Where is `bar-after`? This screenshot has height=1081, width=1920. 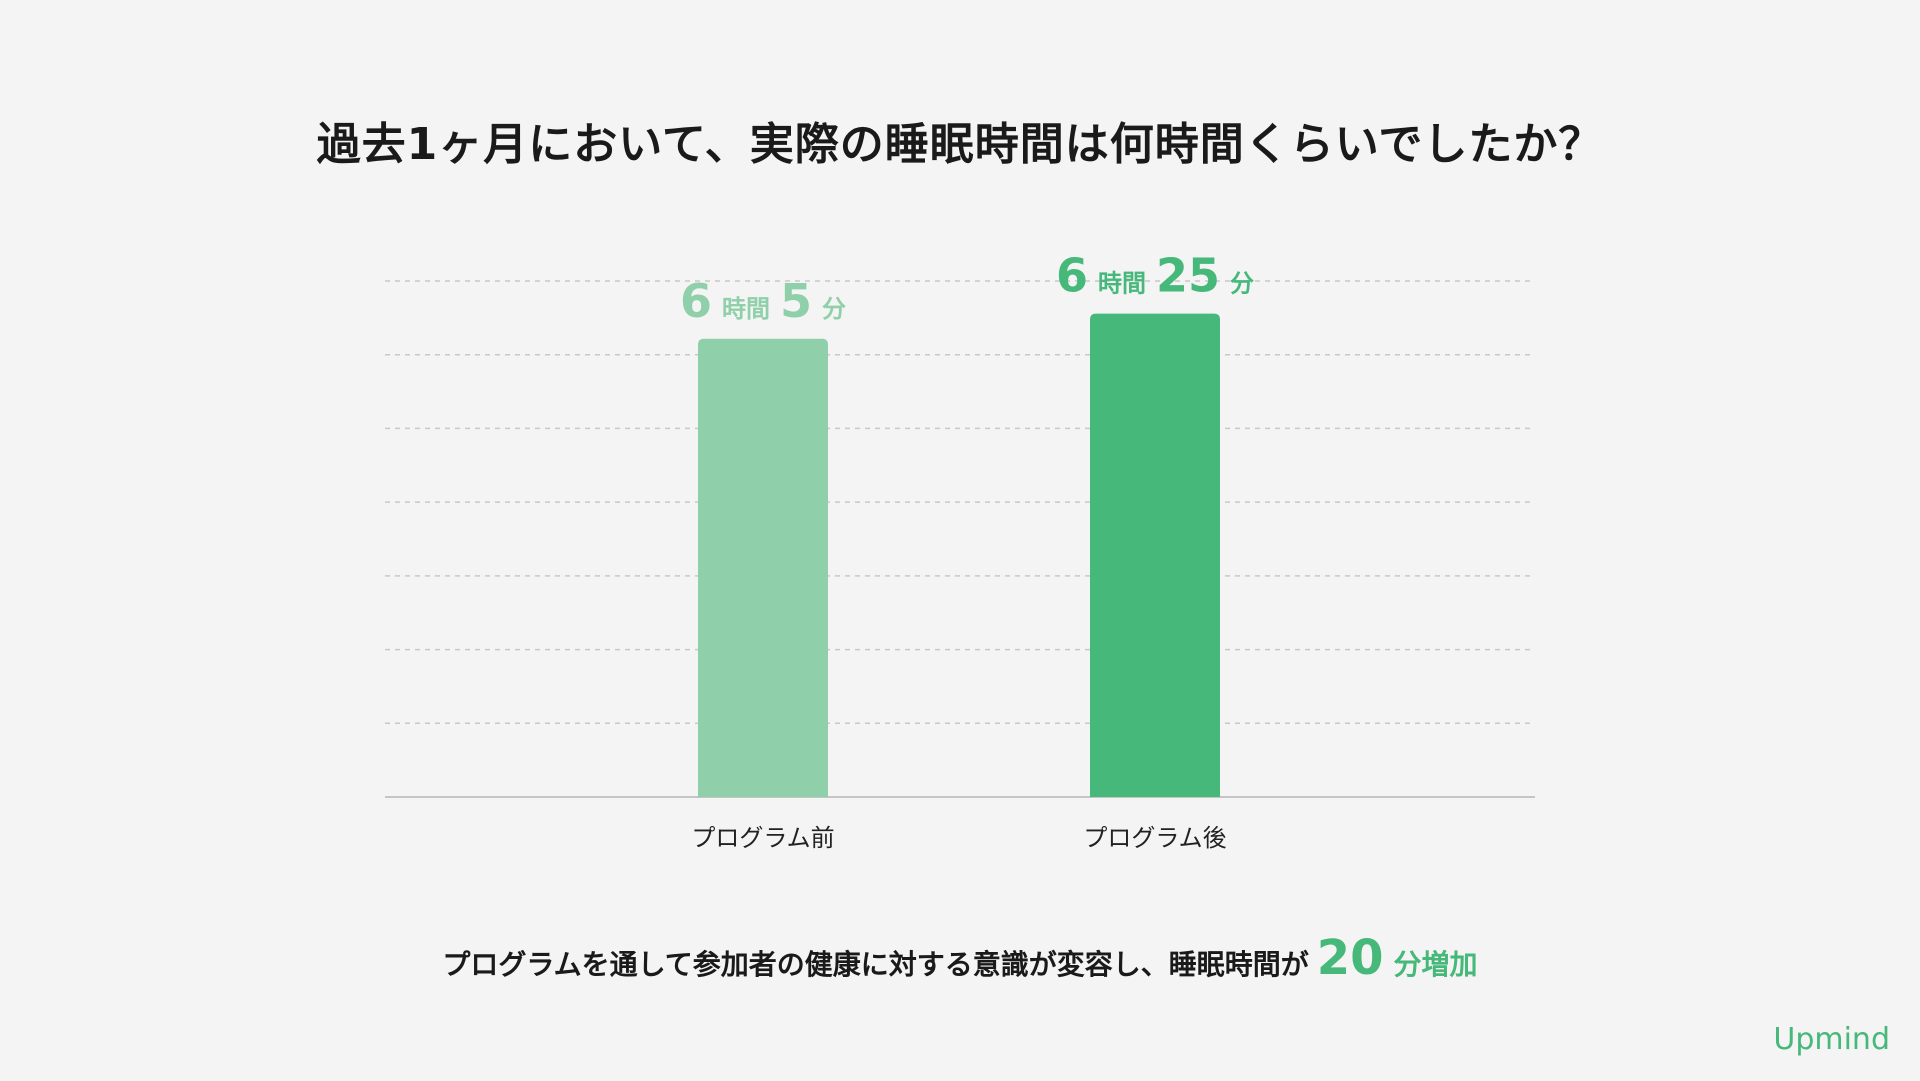
bar-after is located at coordinates (1155, 555).